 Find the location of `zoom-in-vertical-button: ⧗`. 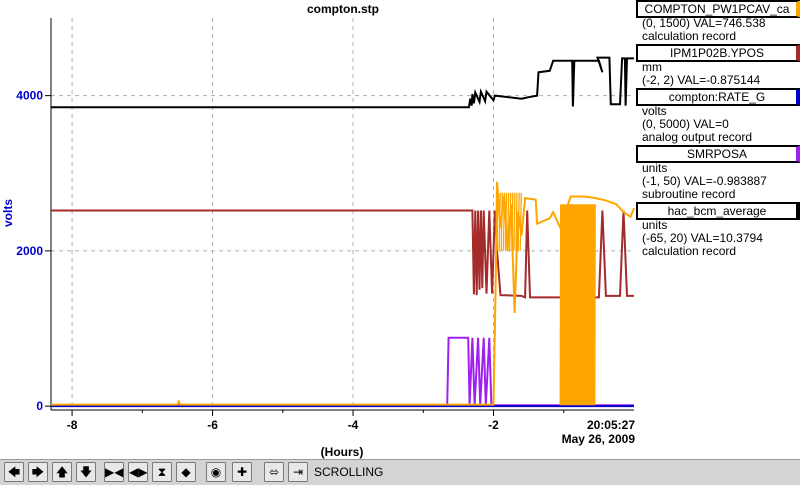

zoom-in-vertical-button: ⧗ is located at coordinates (162, 472).